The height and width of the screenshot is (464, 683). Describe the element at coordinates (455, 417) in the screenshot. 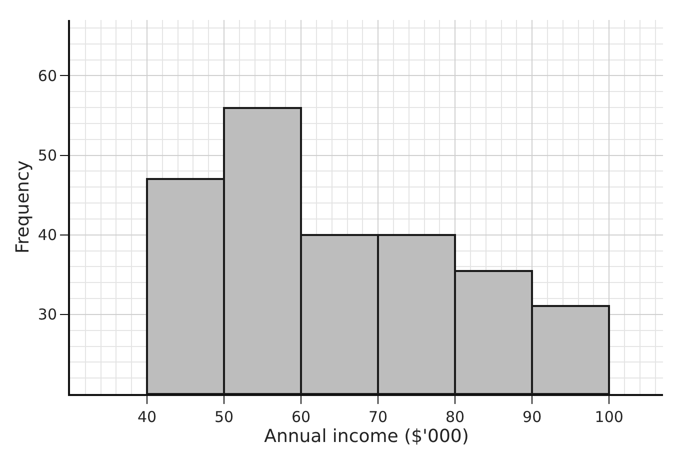

I see `x-tick-label: 80` at that location.